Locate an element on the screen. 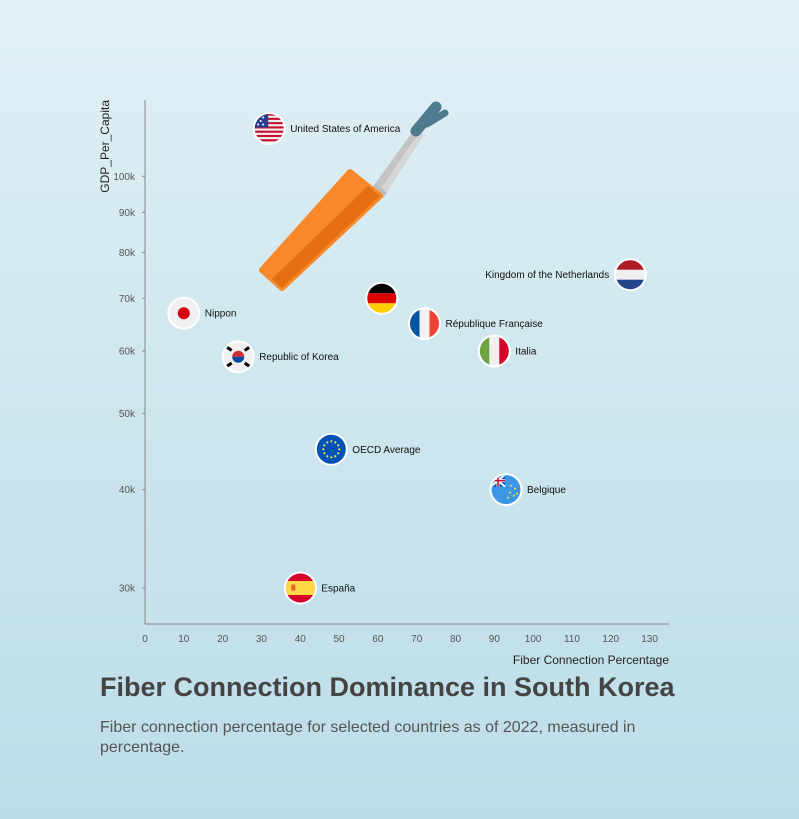 The width and height of the screenshot is (799, 819). data-point: United States of America is located at coordinates (326, 128).